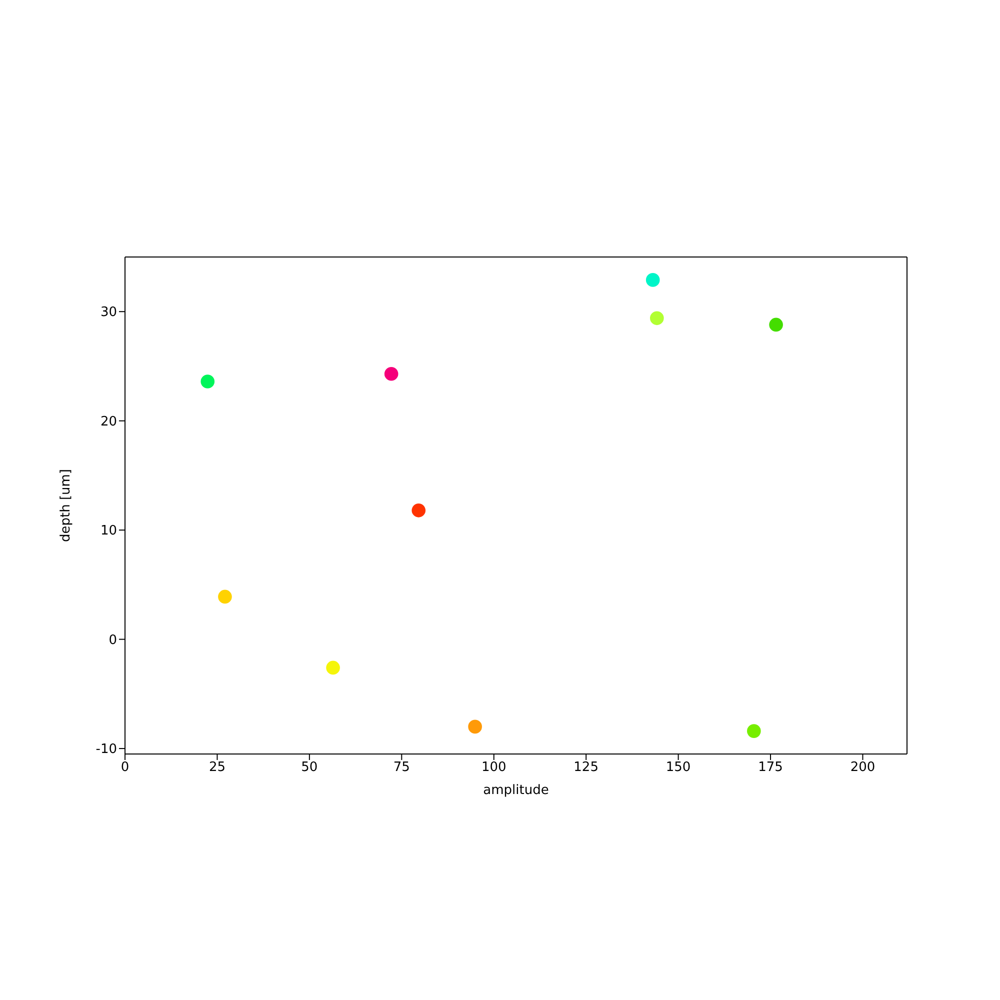  Describe the element at coordinates (770, 768) in the screenshot. I see `x-tick-label: 175` at that location.